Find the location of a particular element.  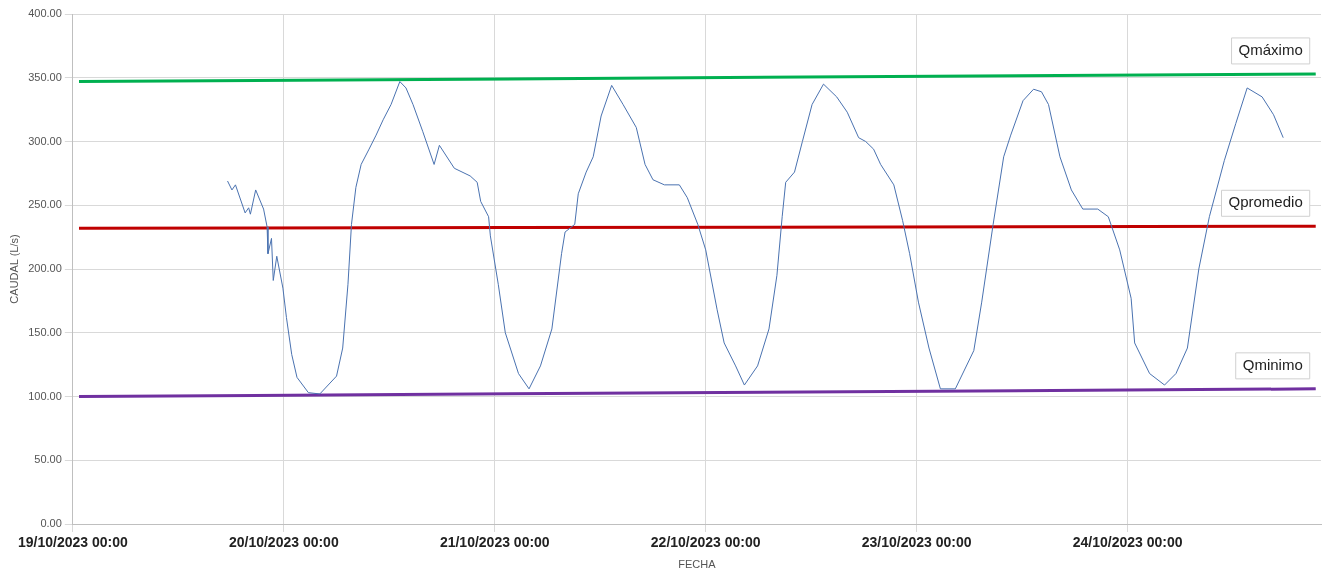

x-tick-label: 21/10/2023 00:00 is located at coordinates (494, 542).